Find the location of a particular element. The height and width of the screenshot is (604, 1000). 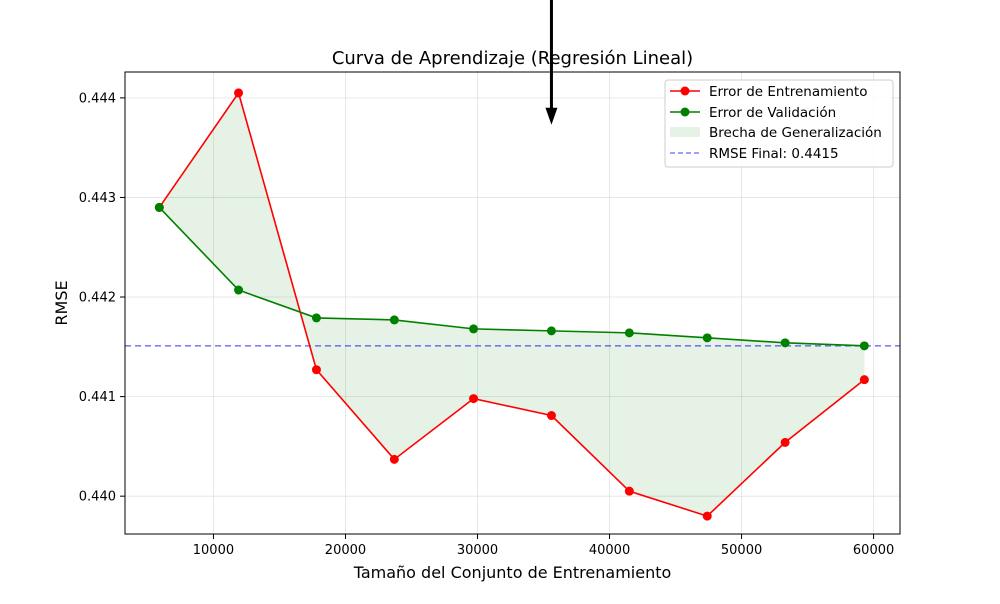

legend-label-gap: Brecha de Generalización is located at coordinates (795, 133).